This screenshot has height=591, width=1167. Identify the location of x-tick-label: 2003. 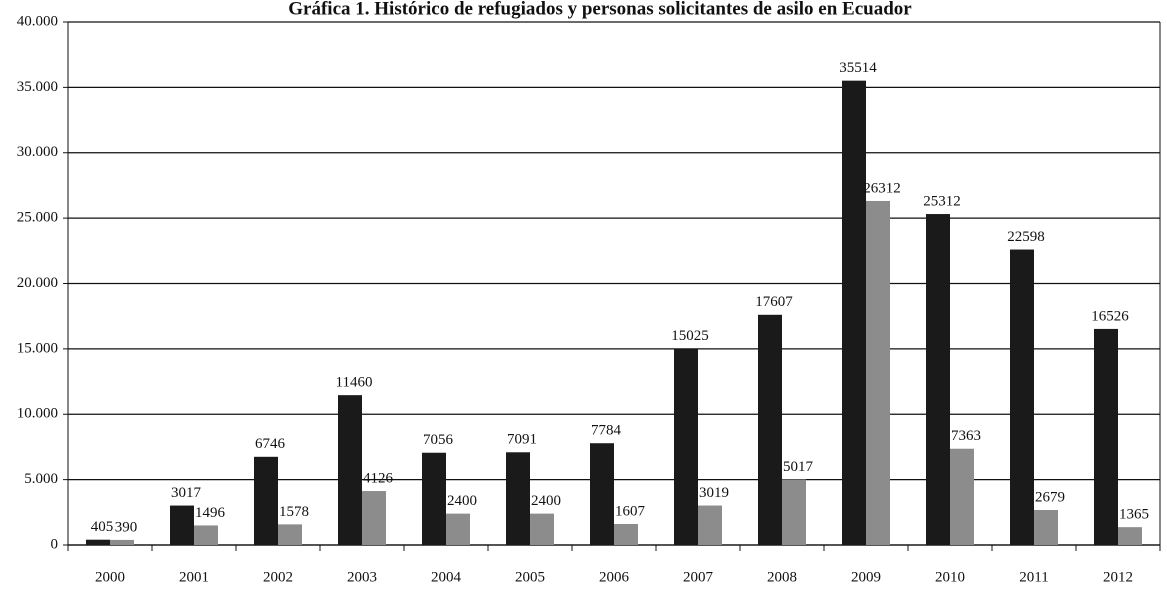
(362, 577).